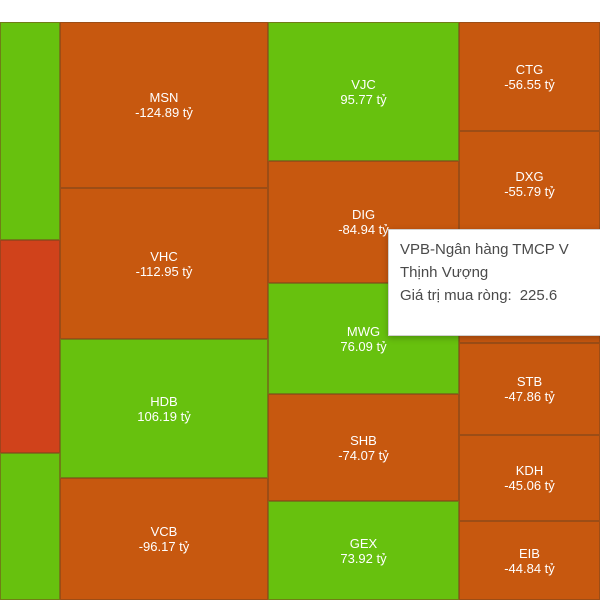 The height and width of the screenshot is (600, 600). I want to click on tile-vcb: VCB -96.17 tỷ, so click(164, 539).